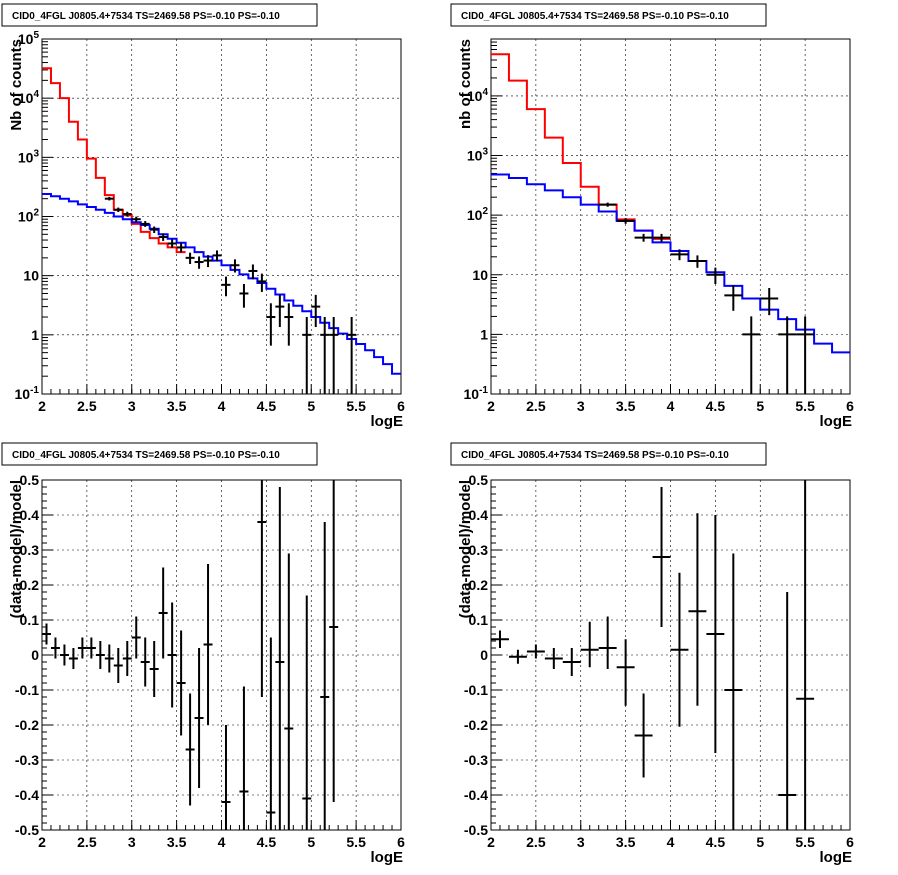 The image size is (898, 875). Describe the element at coordinates (87, 842) in the screenshot. I see `x-tick-label: 2.5` at that location.